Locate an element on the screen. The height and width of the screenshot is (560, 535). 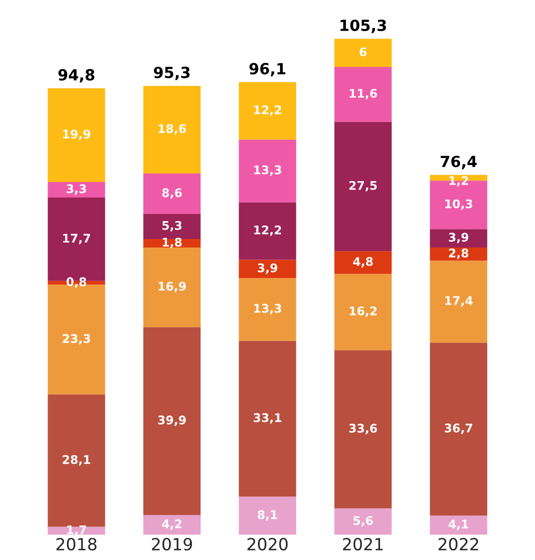
total-label: 96,1 is located at coordinates (267, 69).